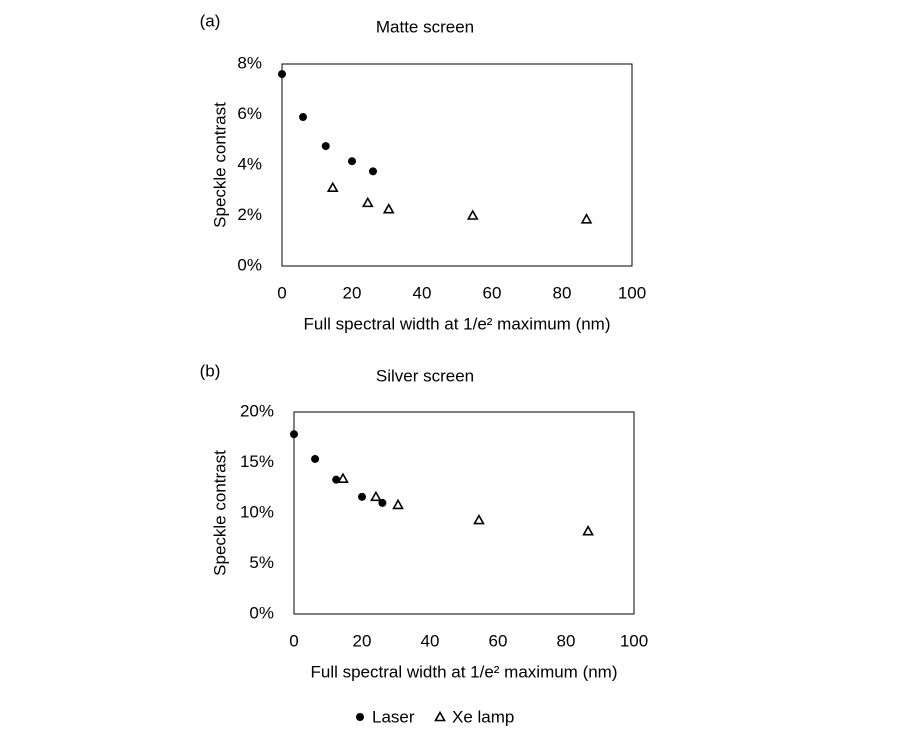 The width and height of the screenshot is (900, 745). What do you see at coordinates (249, 214) in the screenshot?
I see `y-tick-label: 2%` at bounding box center [249, 214].